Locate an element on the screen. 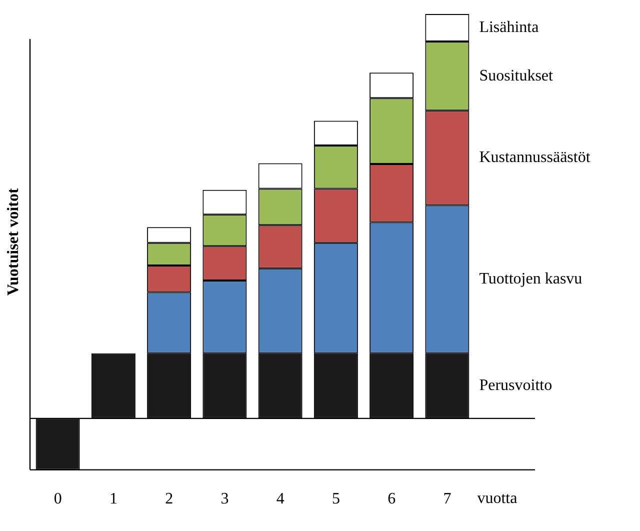  series-label: Tuottojen kasvu is located at coordinates (530, 279).